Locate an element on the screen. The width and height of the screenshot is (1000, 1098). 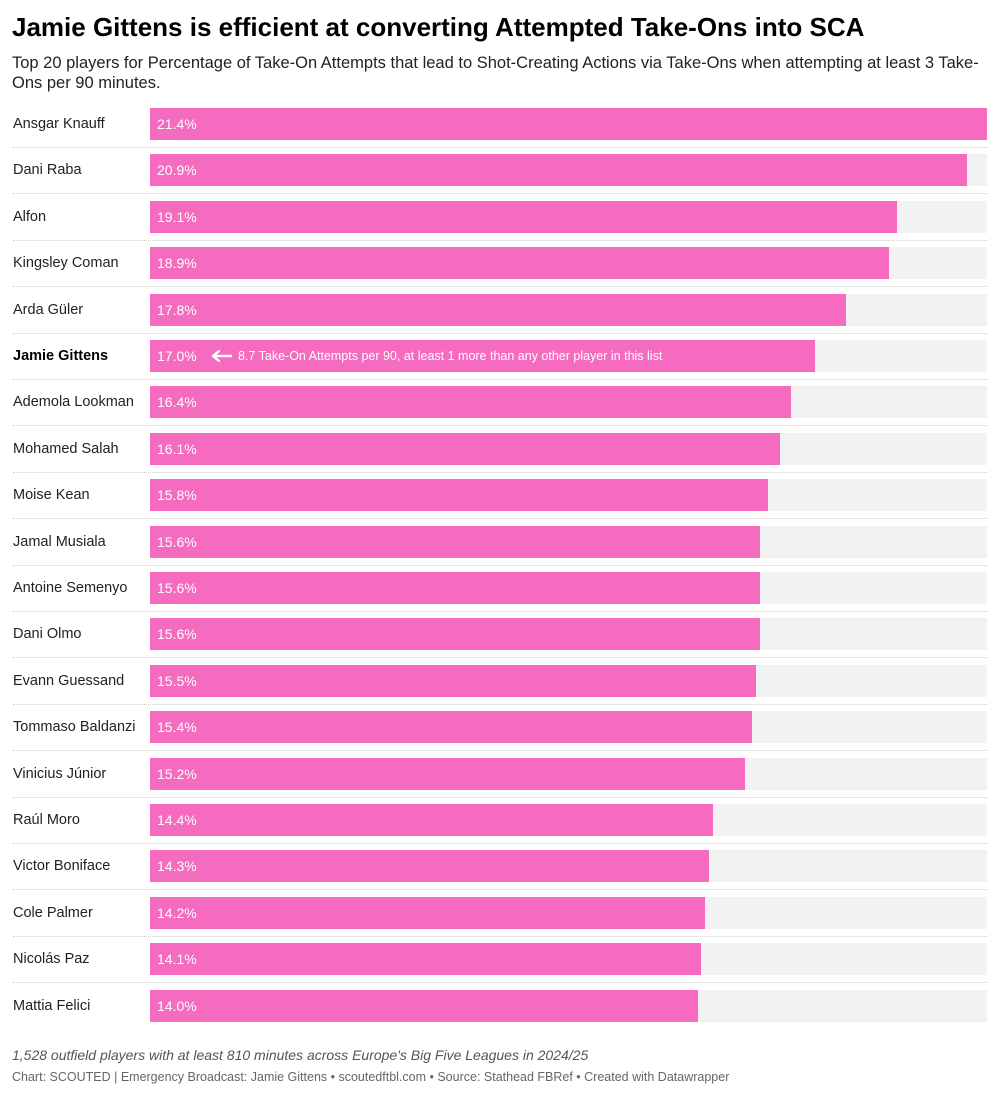
player-label: Moise Kean is located at coordinates (51, 495).